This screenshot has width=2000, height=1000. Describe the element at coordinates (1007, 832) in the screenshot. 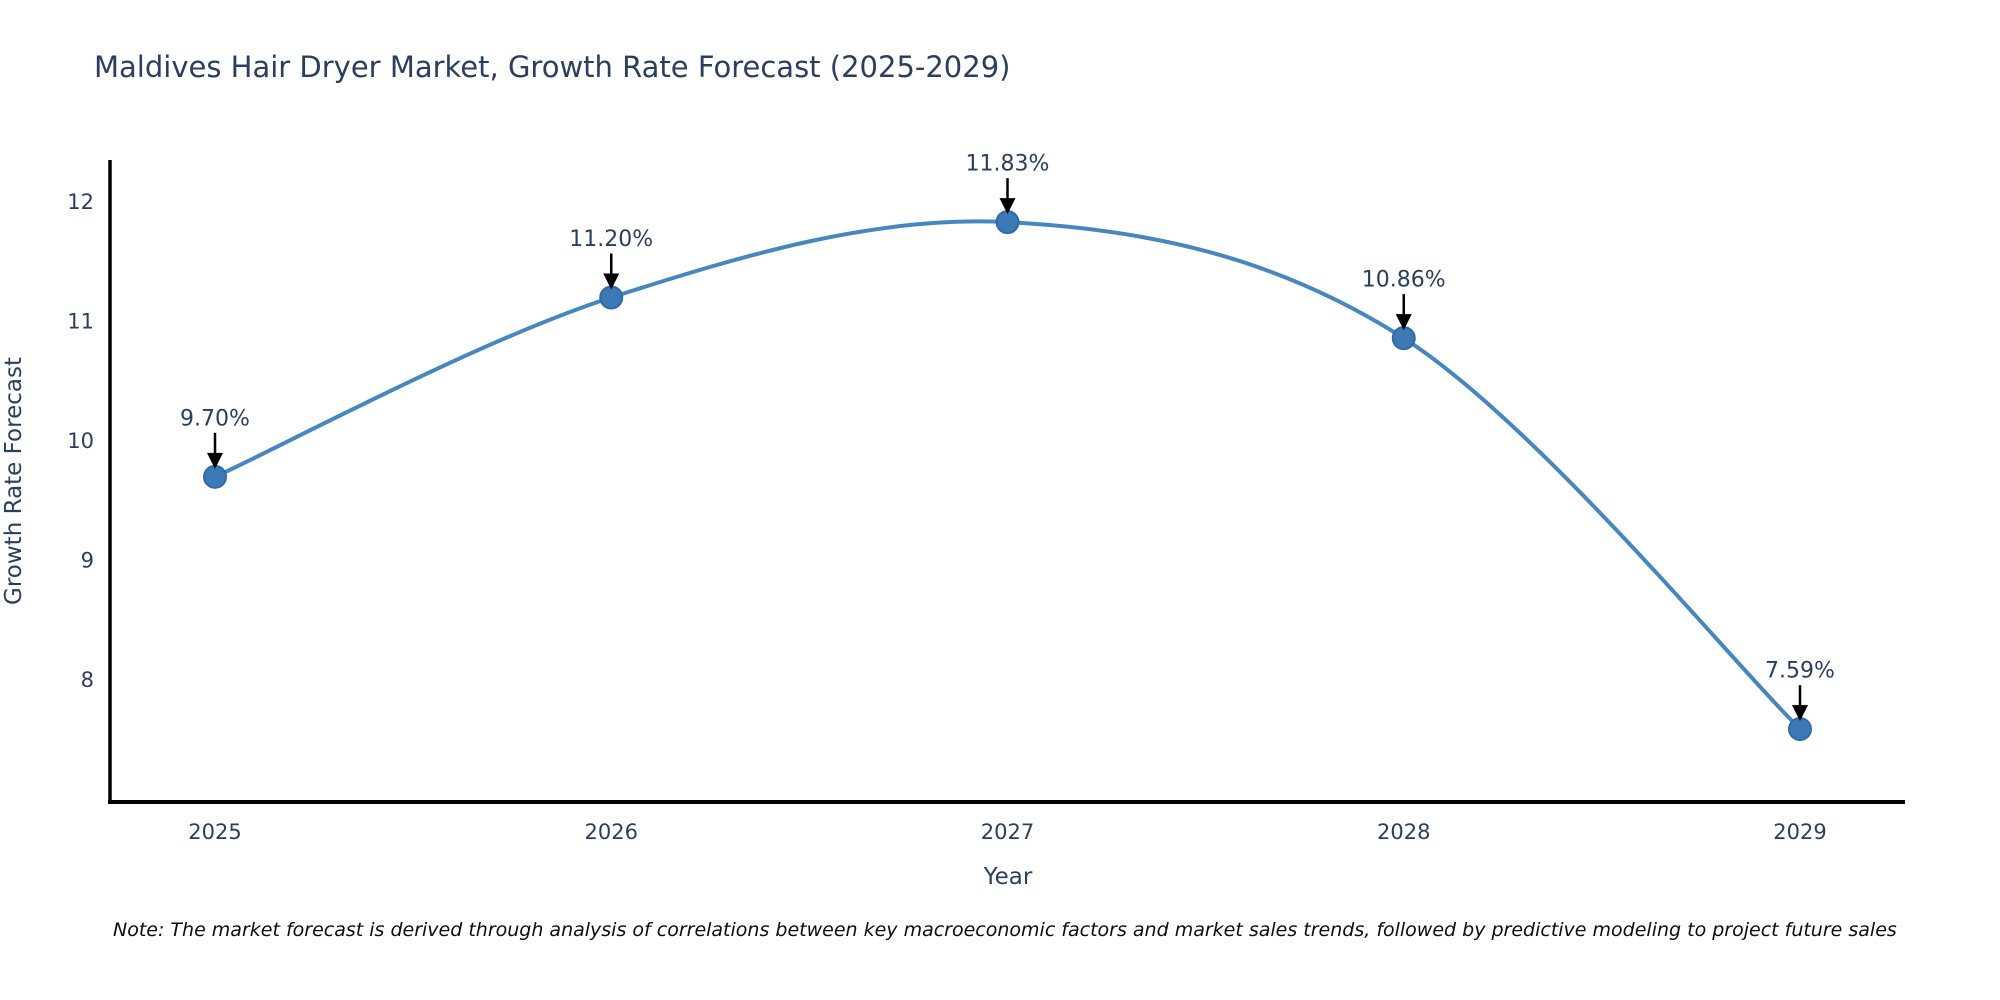

I see `x-tick-label: 2027` at that location.